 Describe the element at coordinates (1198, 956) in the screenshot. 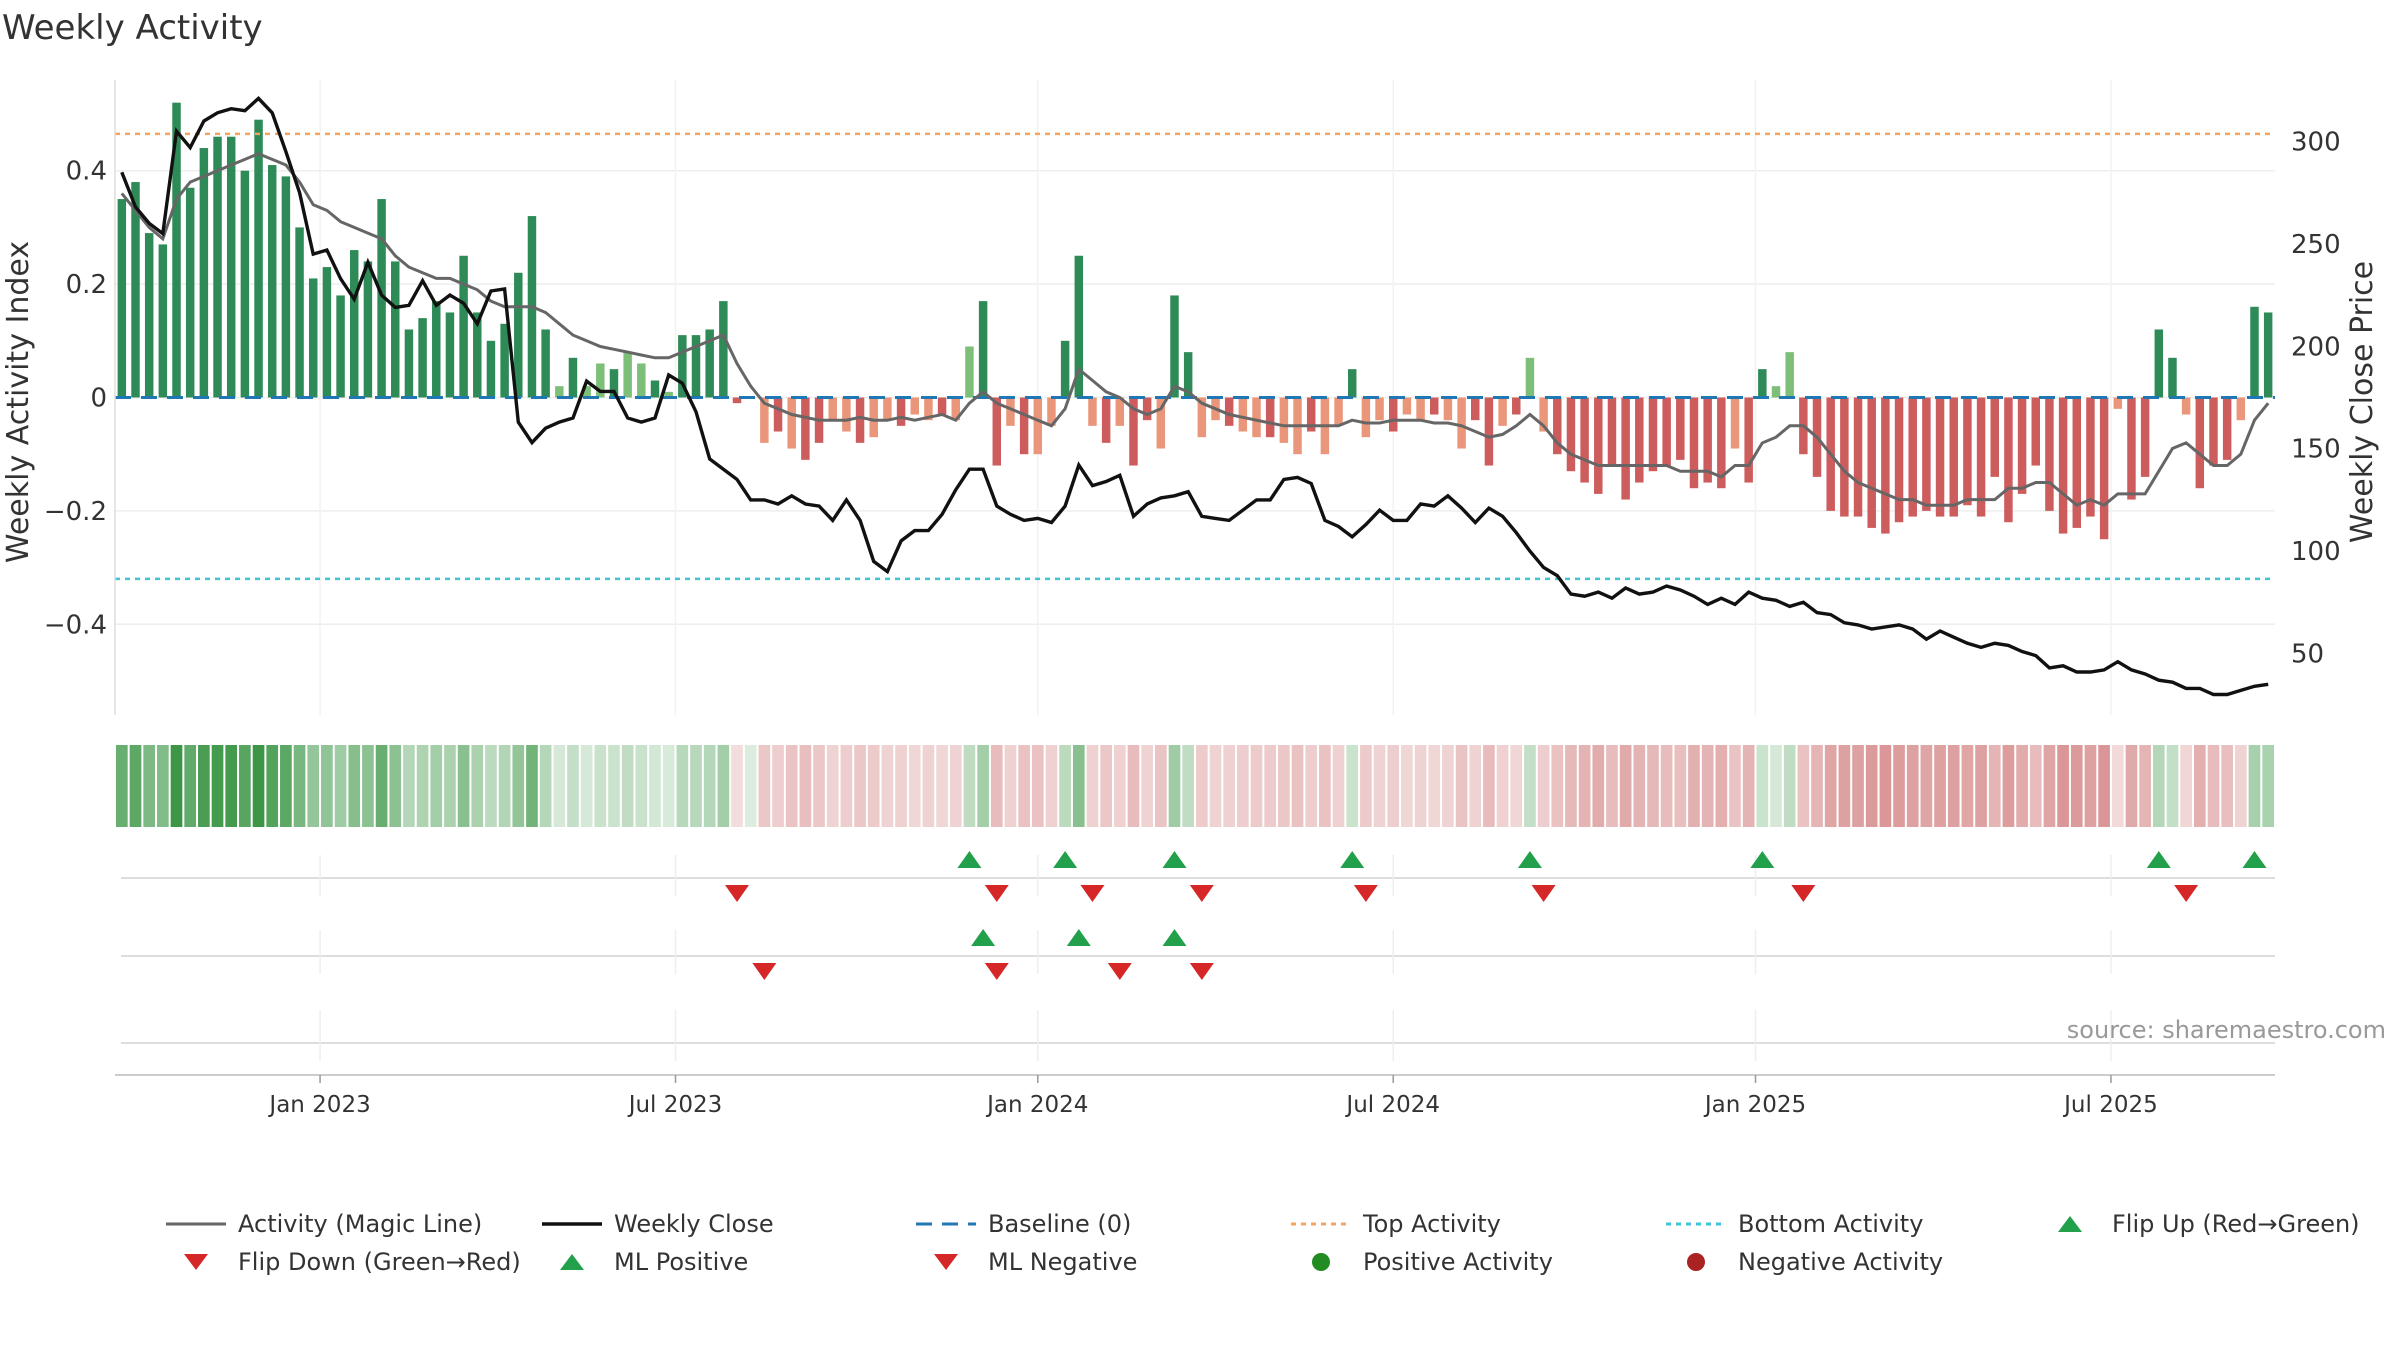

I see `signal-rows` at that location.